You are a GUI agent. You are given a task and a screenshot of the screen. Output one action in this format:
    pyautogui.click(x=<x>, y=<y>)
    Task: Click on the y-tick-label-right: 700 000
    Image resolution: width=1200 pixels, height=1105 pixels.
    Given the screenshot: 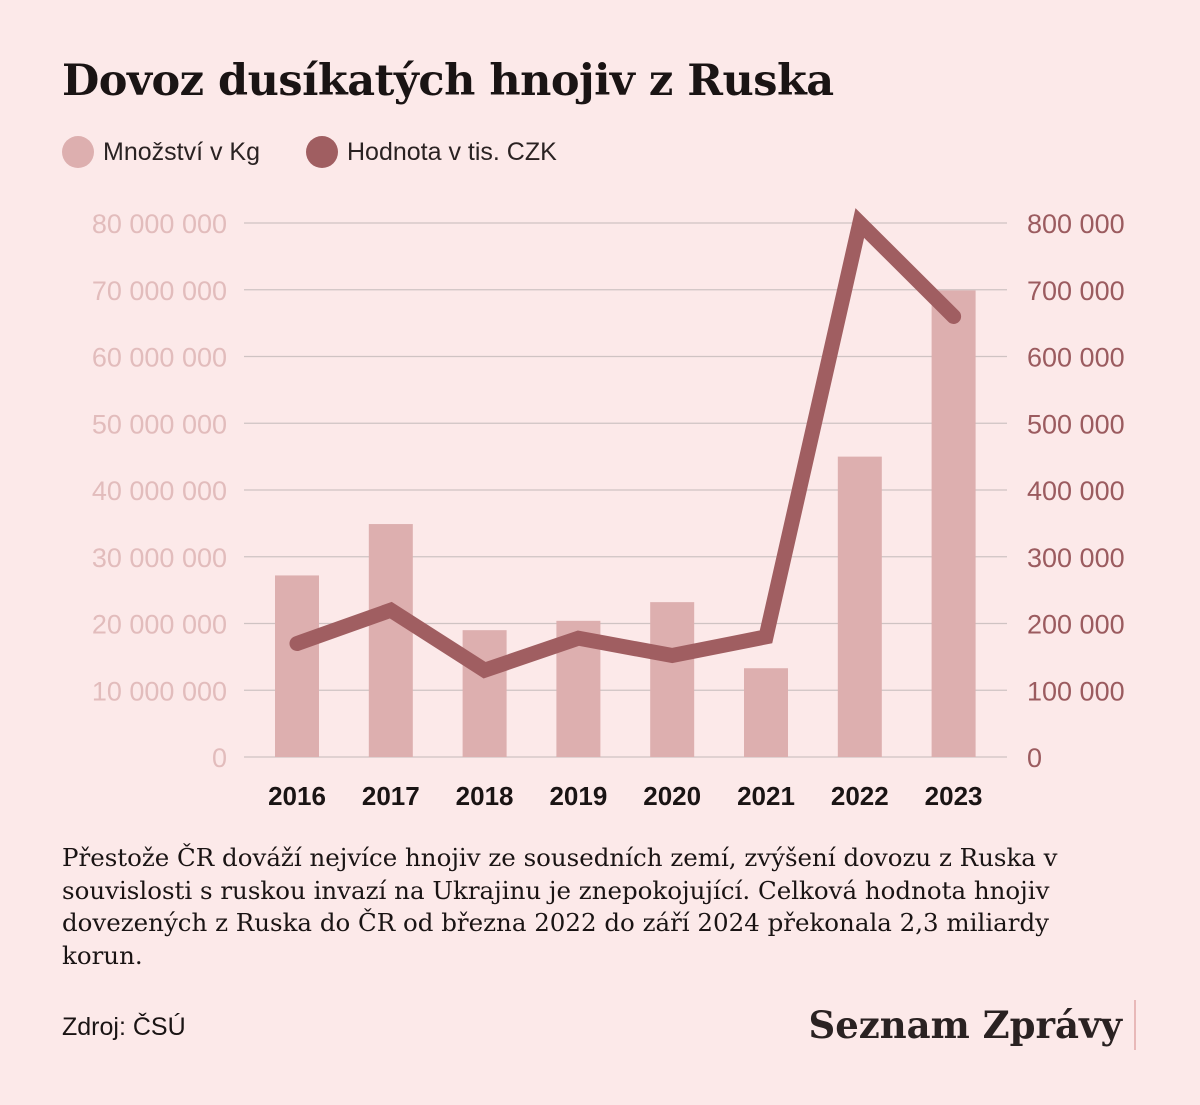 What is the action you would take?
    pyautogui.click(x=1076, y=291)
    